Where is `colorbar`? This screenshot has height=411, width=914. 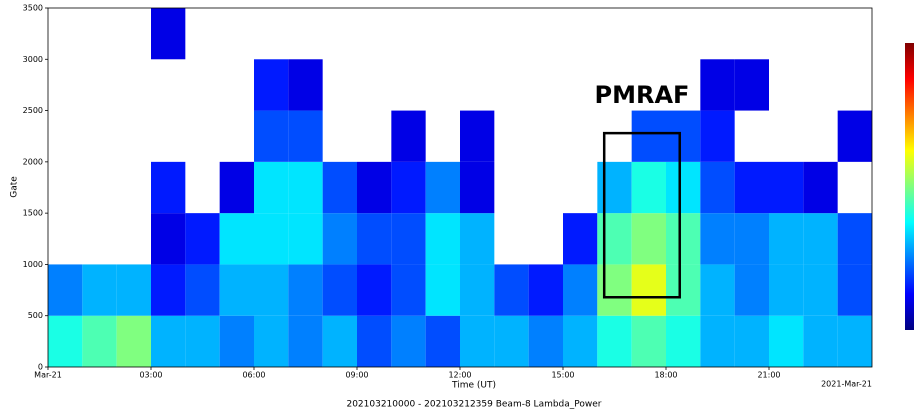 colorbar is located at coordinates (909, 186).